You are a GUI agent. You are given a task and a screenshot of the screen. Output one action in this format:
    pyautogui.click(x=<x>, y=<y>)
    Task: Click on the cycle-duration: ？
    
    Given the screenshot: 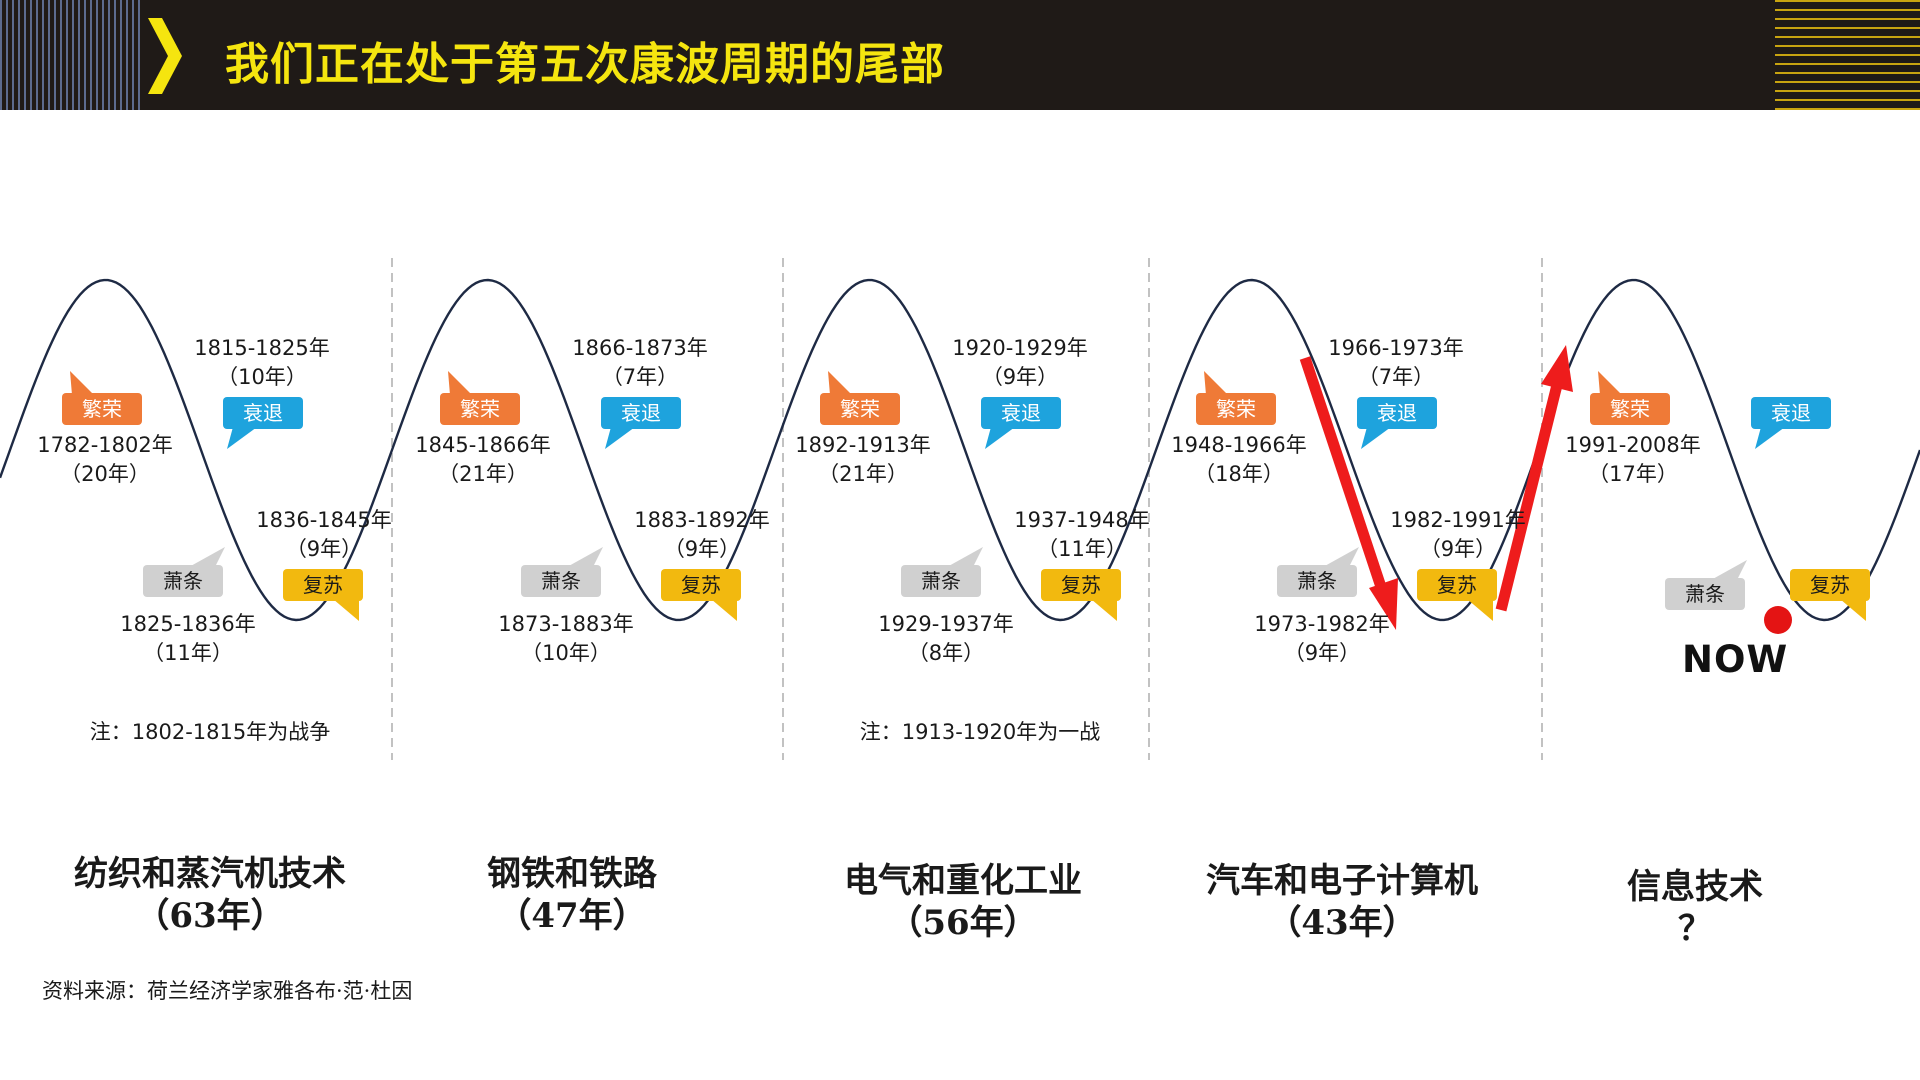 What is the action you would take?
    pyautogui.click(x=1695, y=929)
    